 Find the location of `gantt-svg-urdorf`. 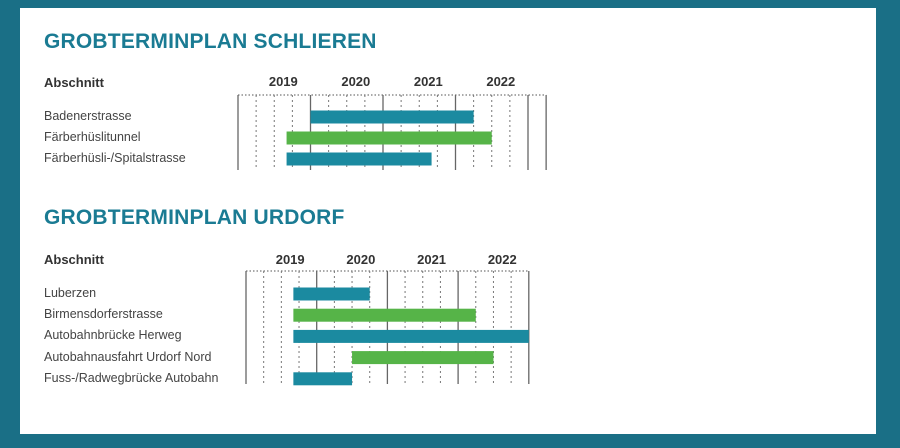

gantt-svg-urdorf is located at coordinates (387, 328).